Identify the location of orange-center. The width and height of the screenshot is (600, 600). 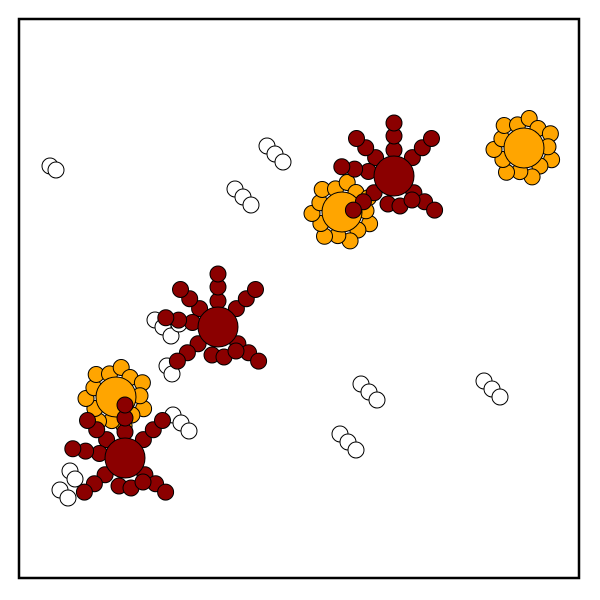
(524, 148).